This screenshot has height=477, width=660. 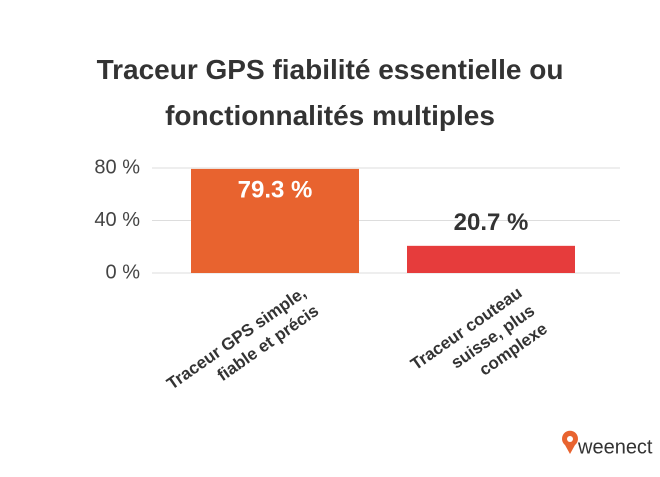 What do you see at coordinates (479, 346) in the screenshot?
I see `x-tick-label: Traceur couteausuisse, pluscomplexe` at bounding box center [479, 346].